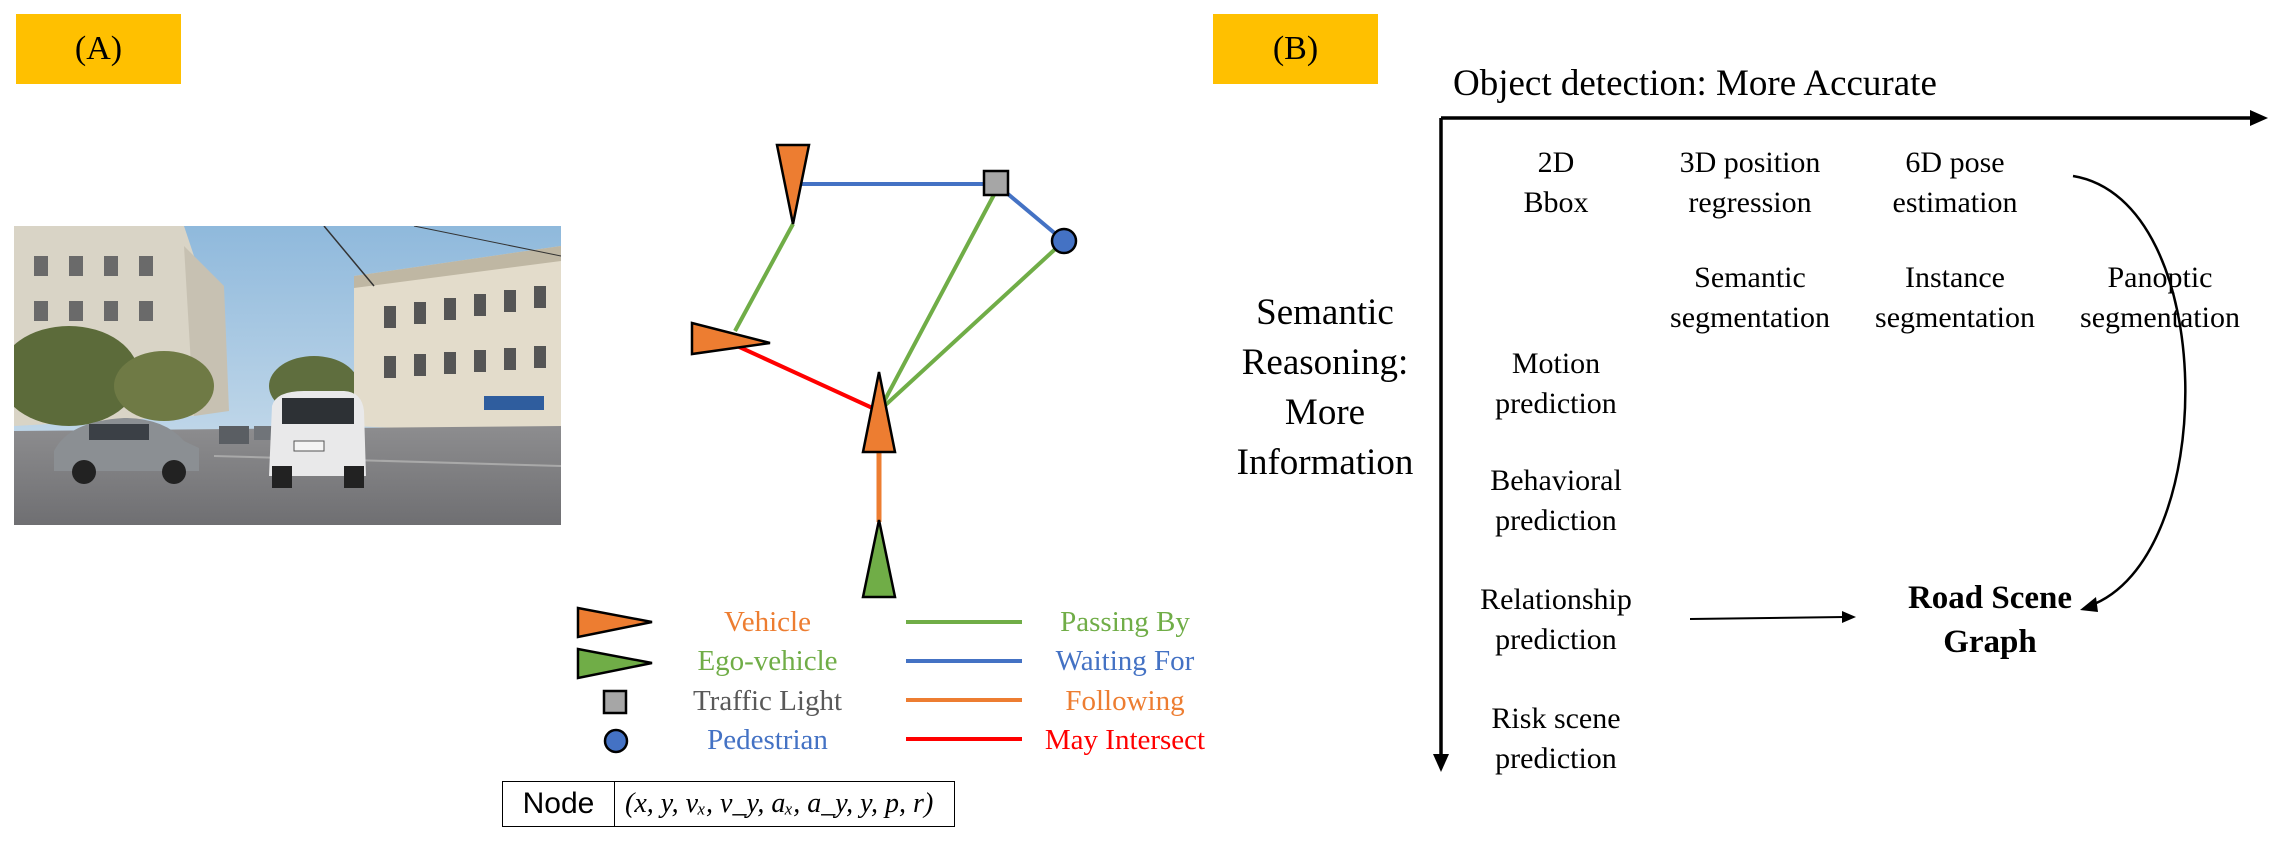  What do you see at coordinates (1767, 618) in the screenshot?
I see `relationship-to-graph-arrow` at bounding box center [1767, 618].